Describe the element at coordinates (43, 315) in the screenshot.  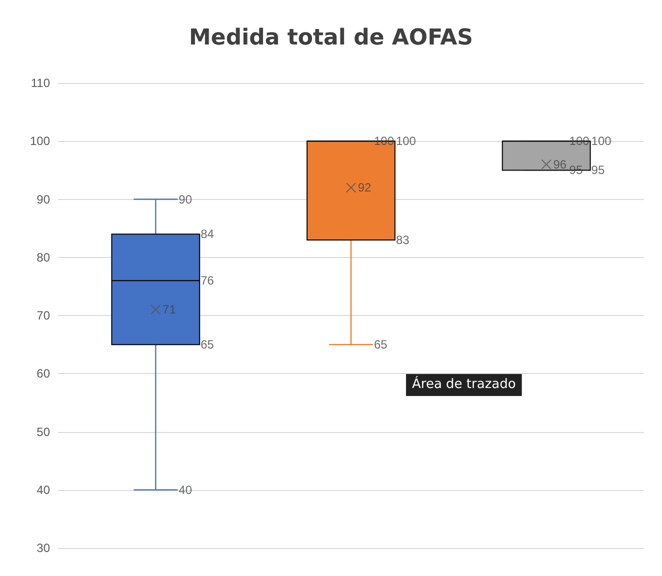
I see `y-tick-label: 70` at that location.